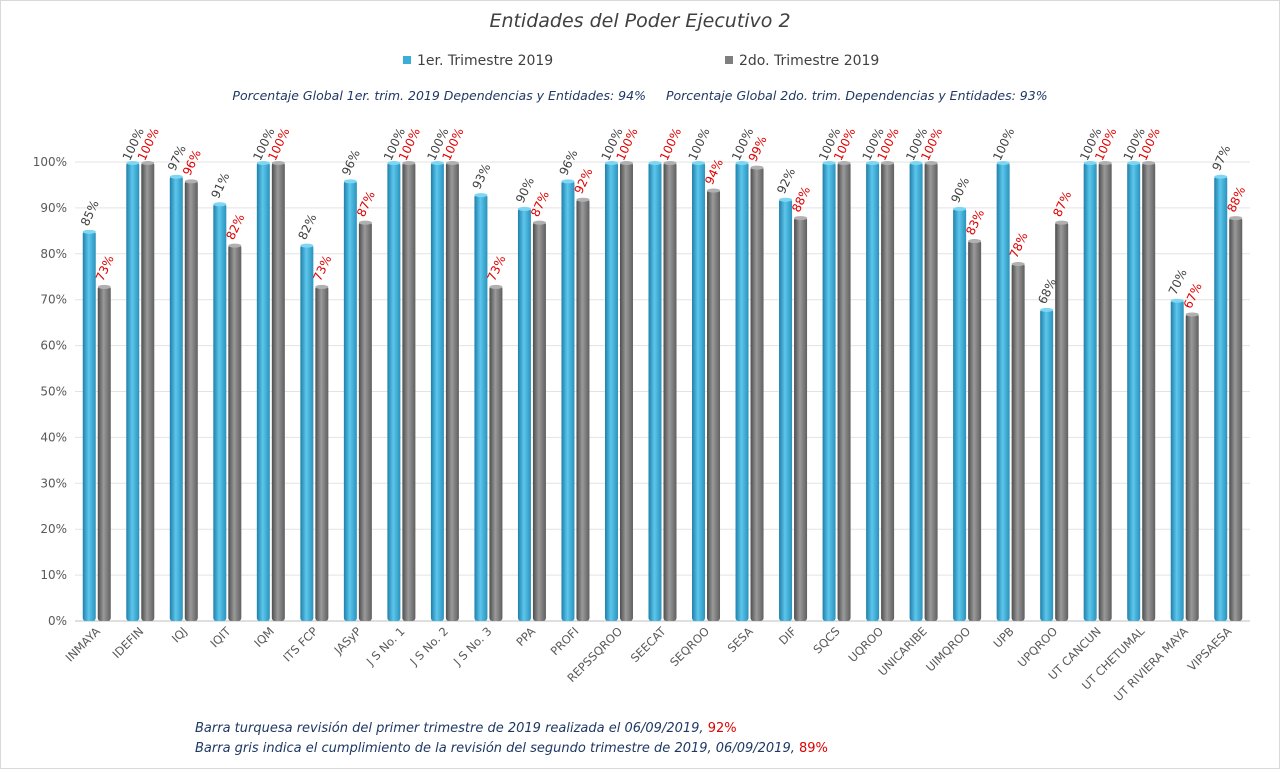  Describe the element at coordinates (53, 300) in the screenshot. I see `y-tick-label: 70%` at that location.